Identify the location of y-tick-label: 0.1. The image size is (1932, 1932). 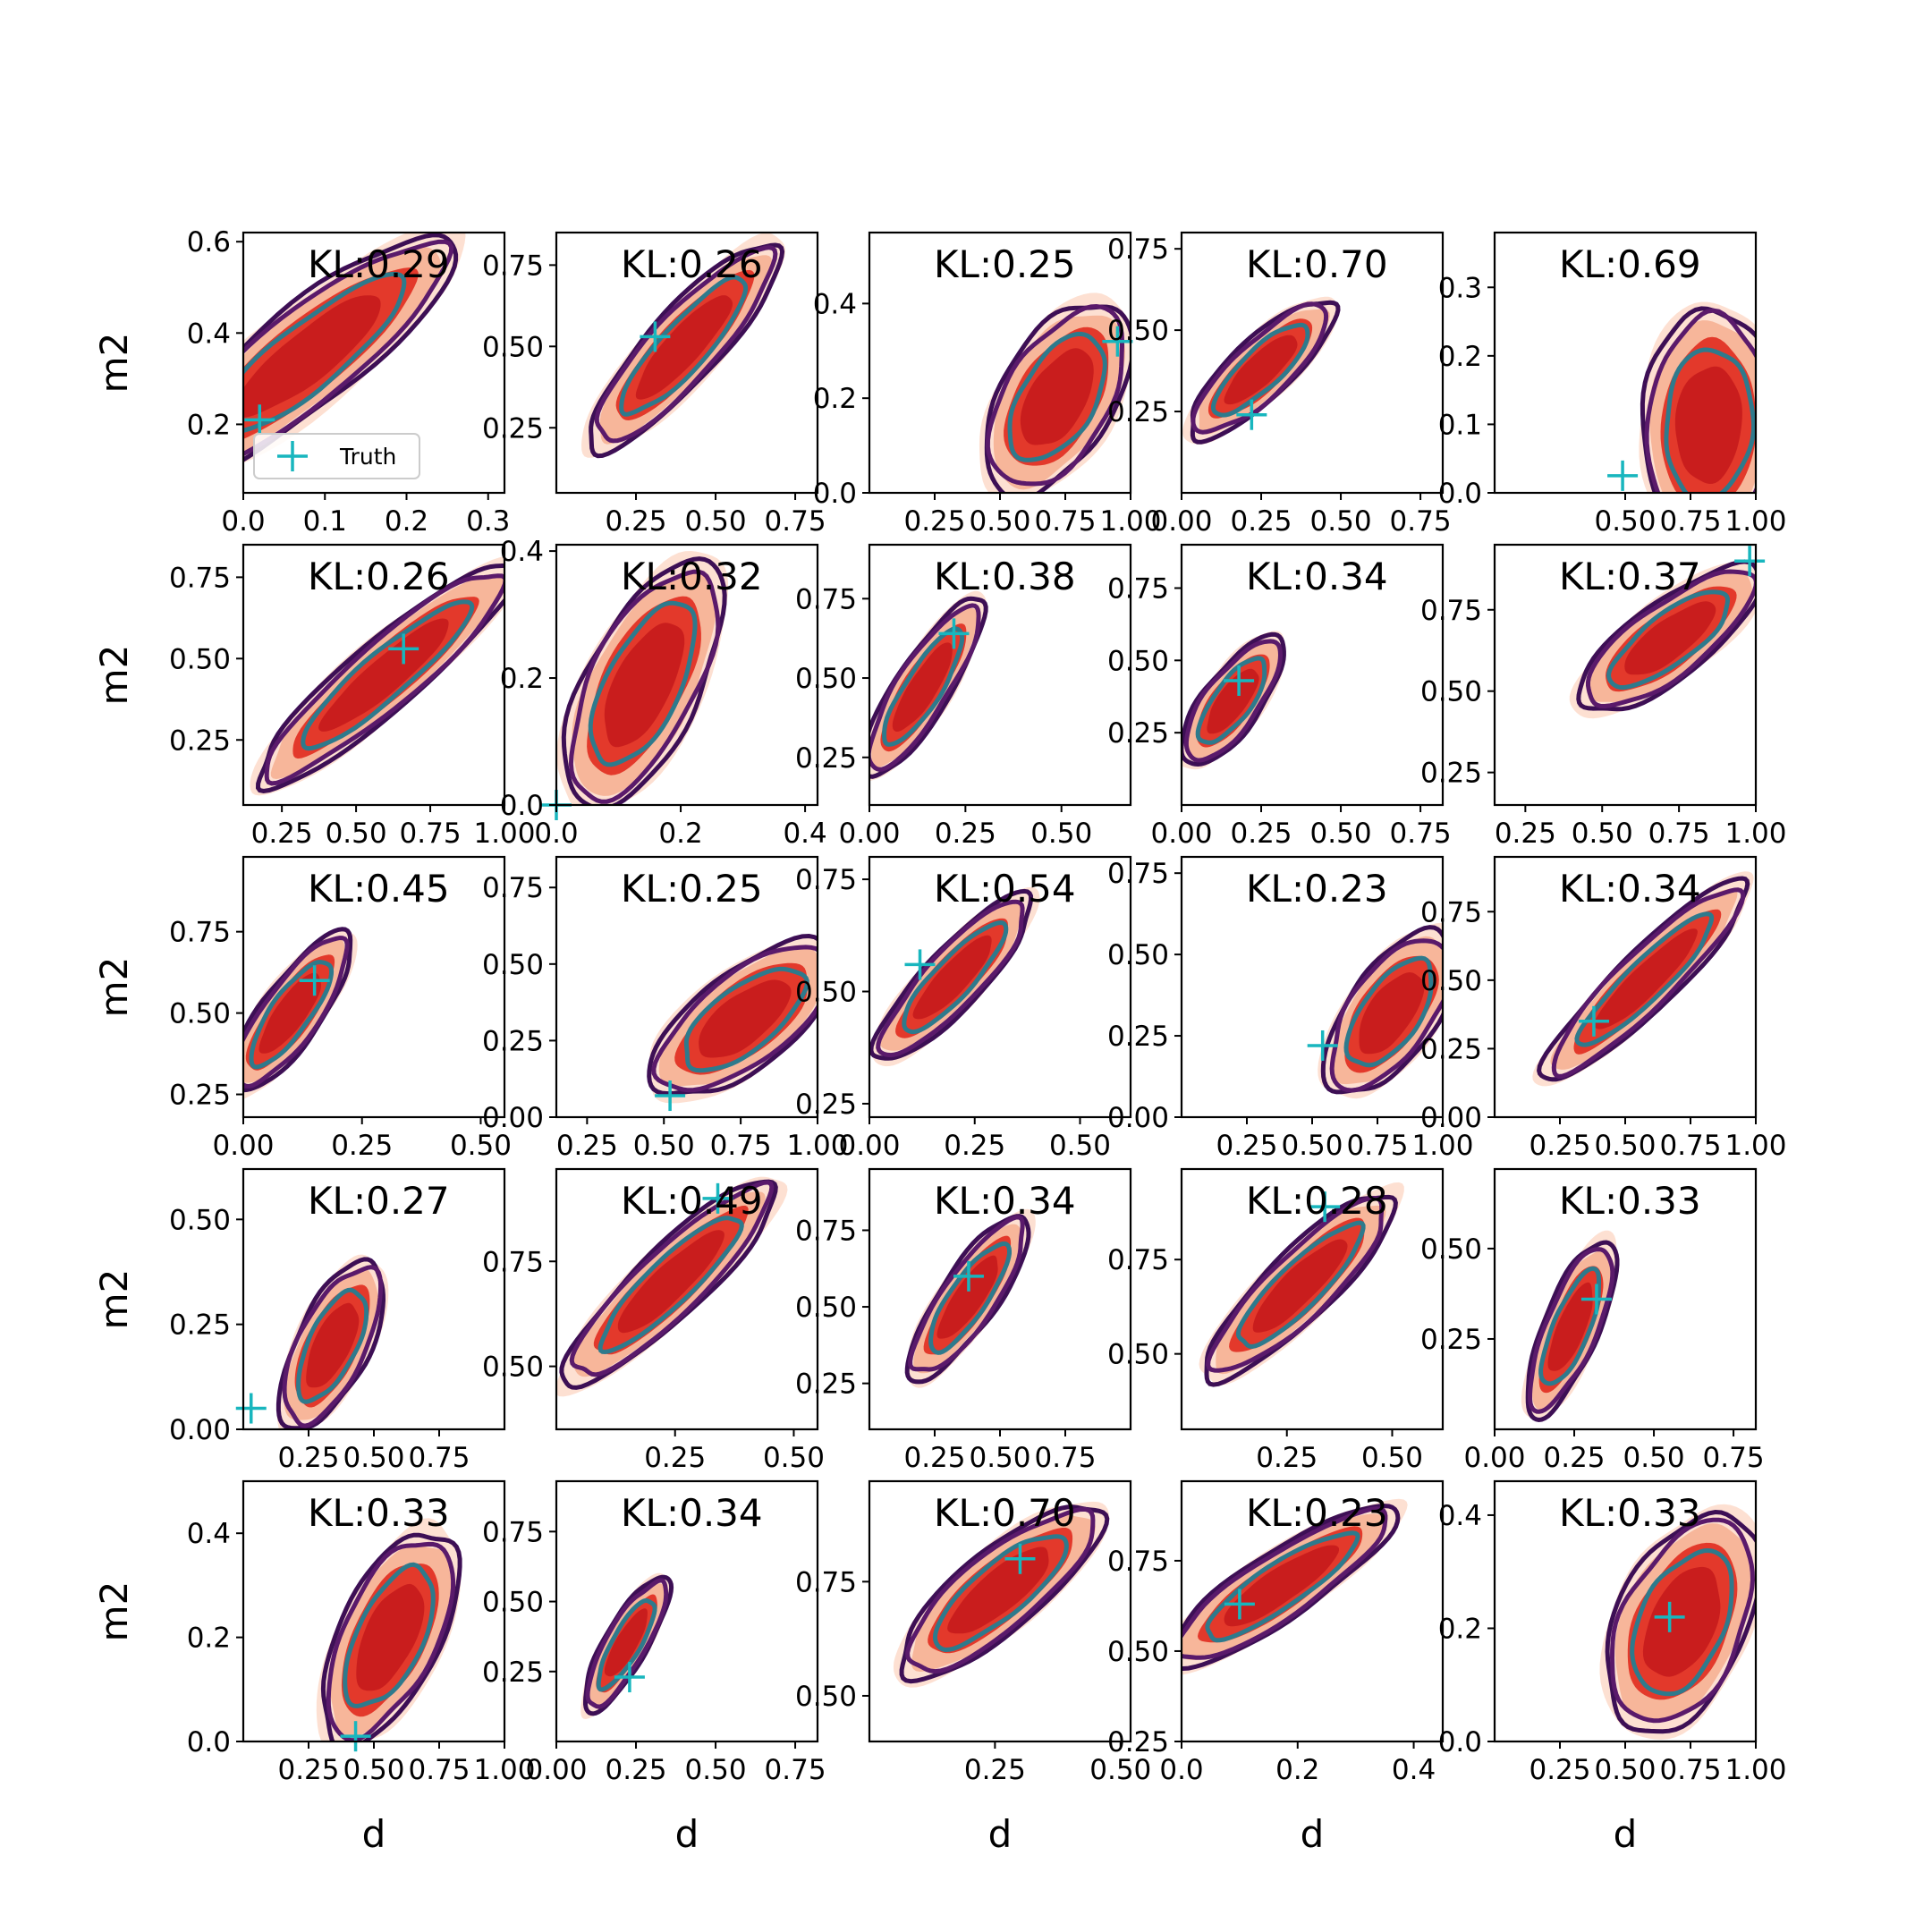
(1460, 425).